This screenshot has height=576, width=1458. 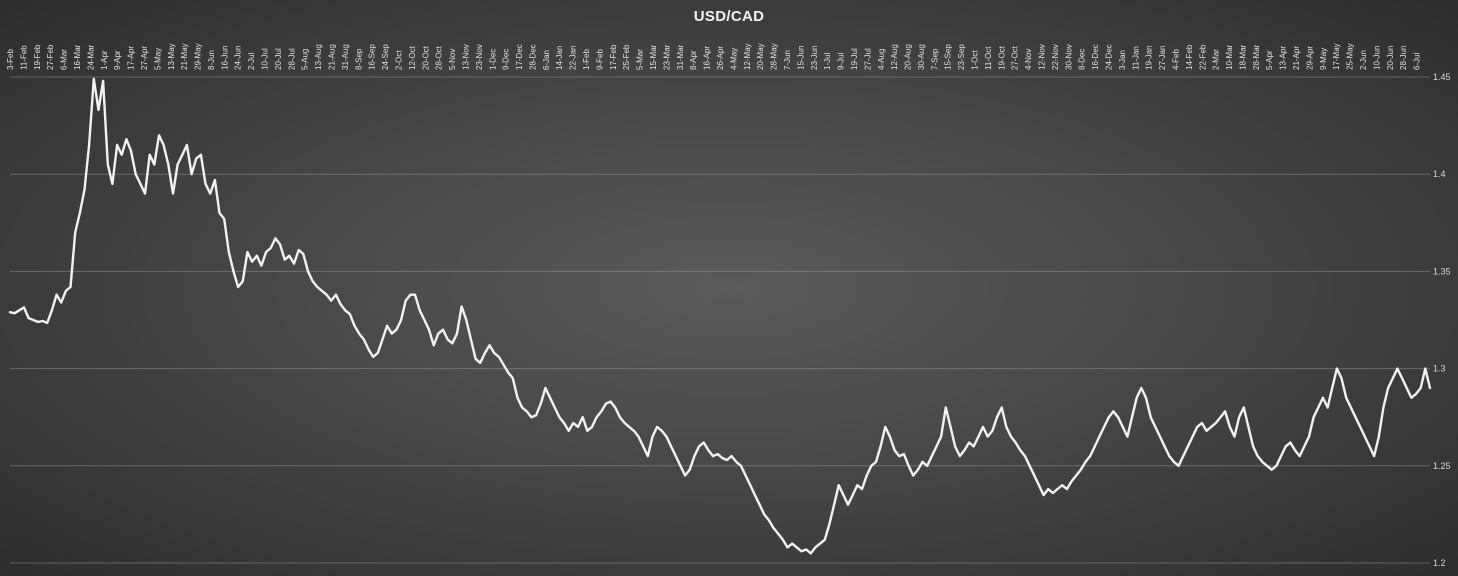 I want to click on x-tick-label: 28-Jul, so click(x=291, y=59).